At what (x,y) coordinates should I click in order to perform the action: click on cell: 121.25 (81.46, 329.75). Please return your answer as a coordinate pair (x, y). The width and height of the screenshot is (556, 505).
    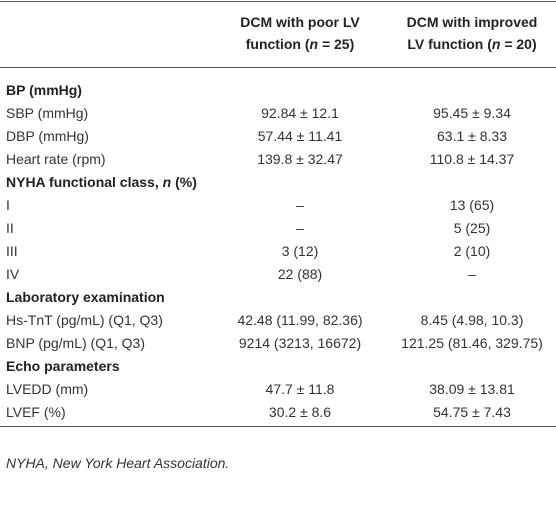
    Looking at the image, I should click on (472, 343).